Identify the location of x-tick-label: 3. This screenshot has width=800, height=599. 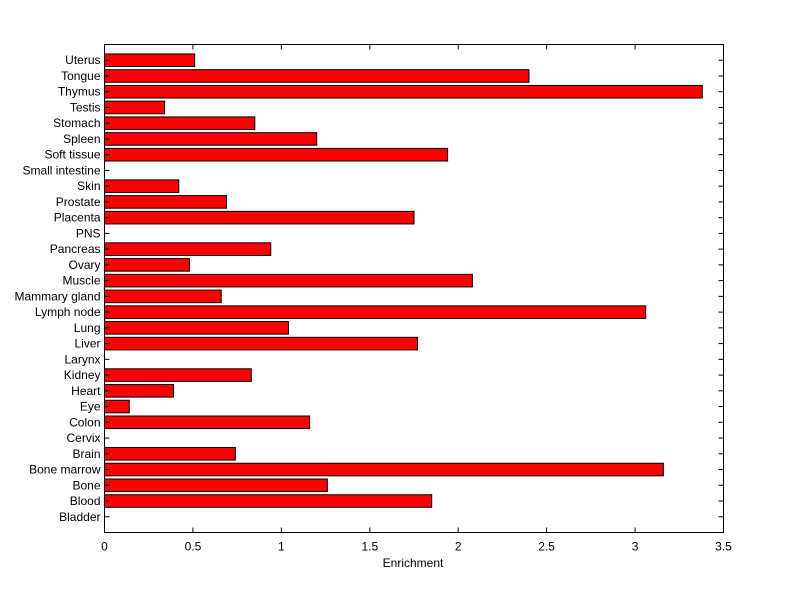
(635, 547).